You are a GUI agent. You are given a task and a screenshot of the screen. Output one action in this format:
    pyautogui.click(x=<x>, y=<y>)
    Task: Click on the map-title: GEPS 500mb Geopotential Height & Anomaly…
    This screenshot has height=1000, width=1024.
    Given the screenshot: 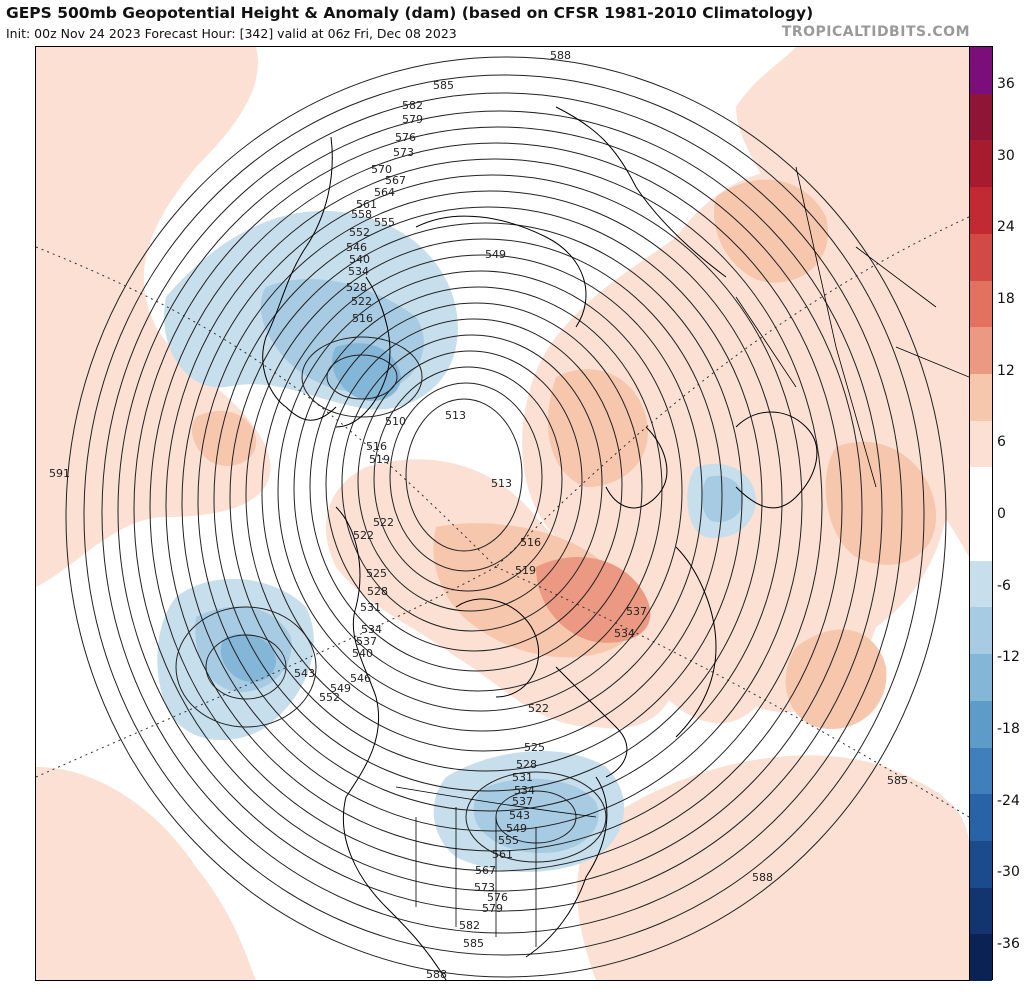 What is the action you would take?
    pyautogui.click(x=410, y=13)
    